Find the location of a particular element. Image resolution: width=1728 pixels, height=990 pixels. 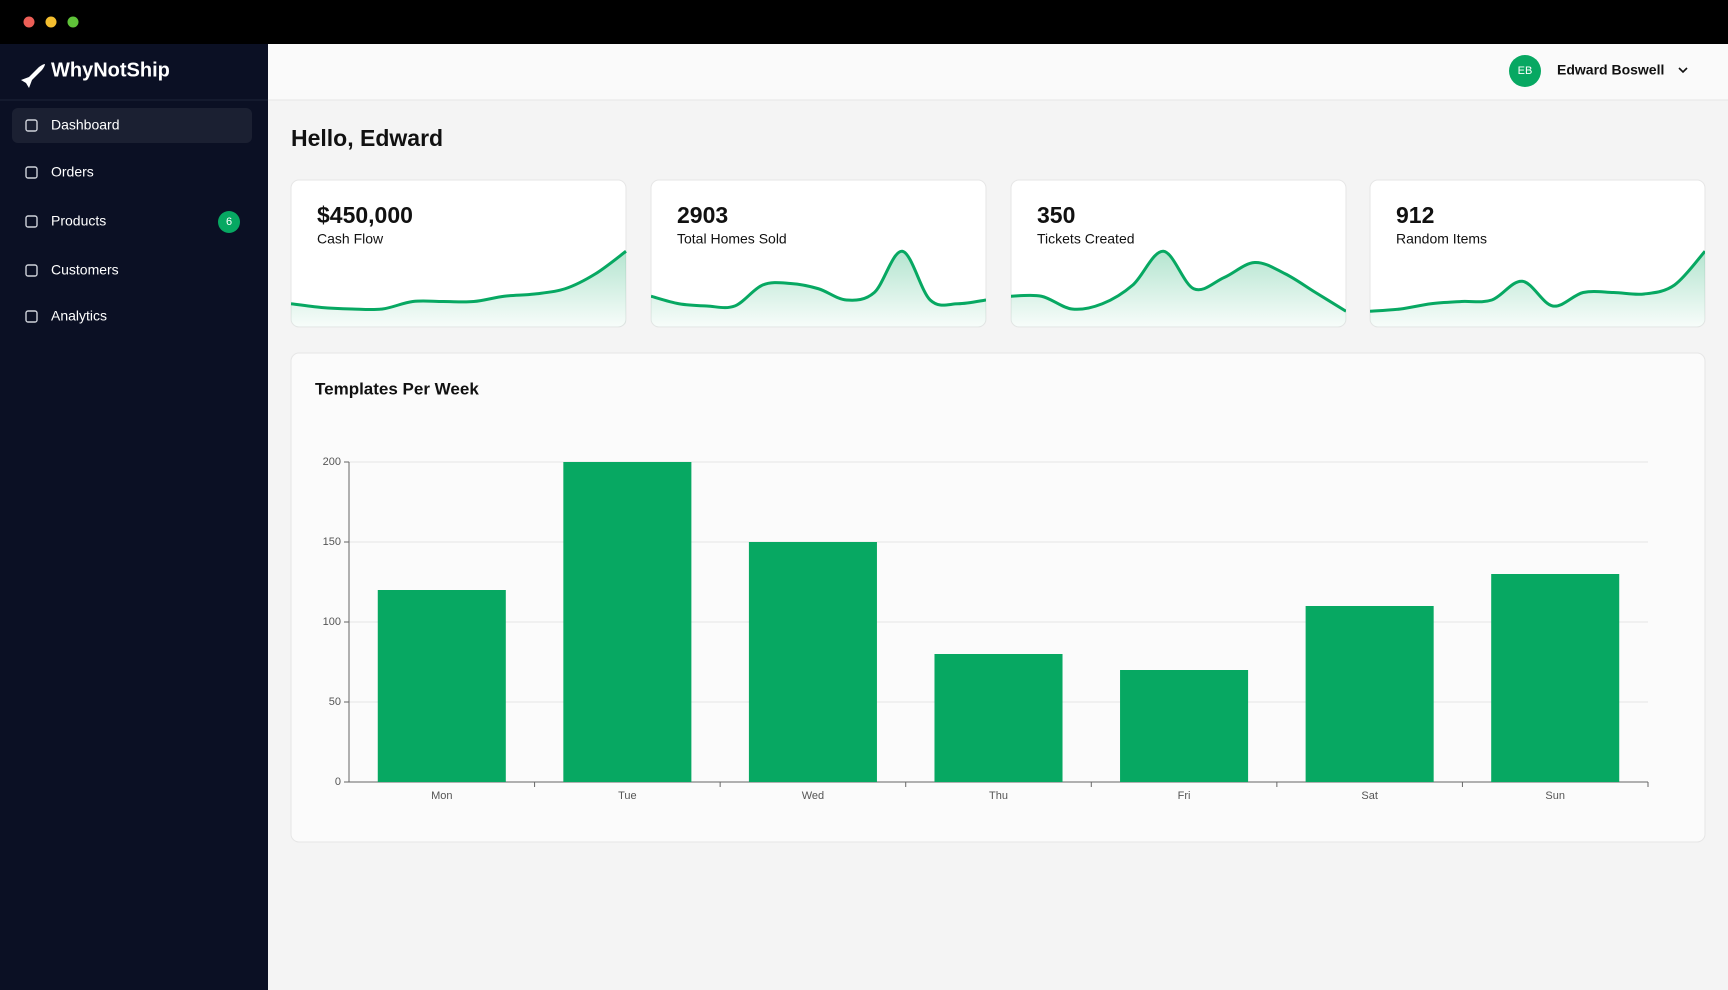

nav-badge is located at coordinates (229, 222).